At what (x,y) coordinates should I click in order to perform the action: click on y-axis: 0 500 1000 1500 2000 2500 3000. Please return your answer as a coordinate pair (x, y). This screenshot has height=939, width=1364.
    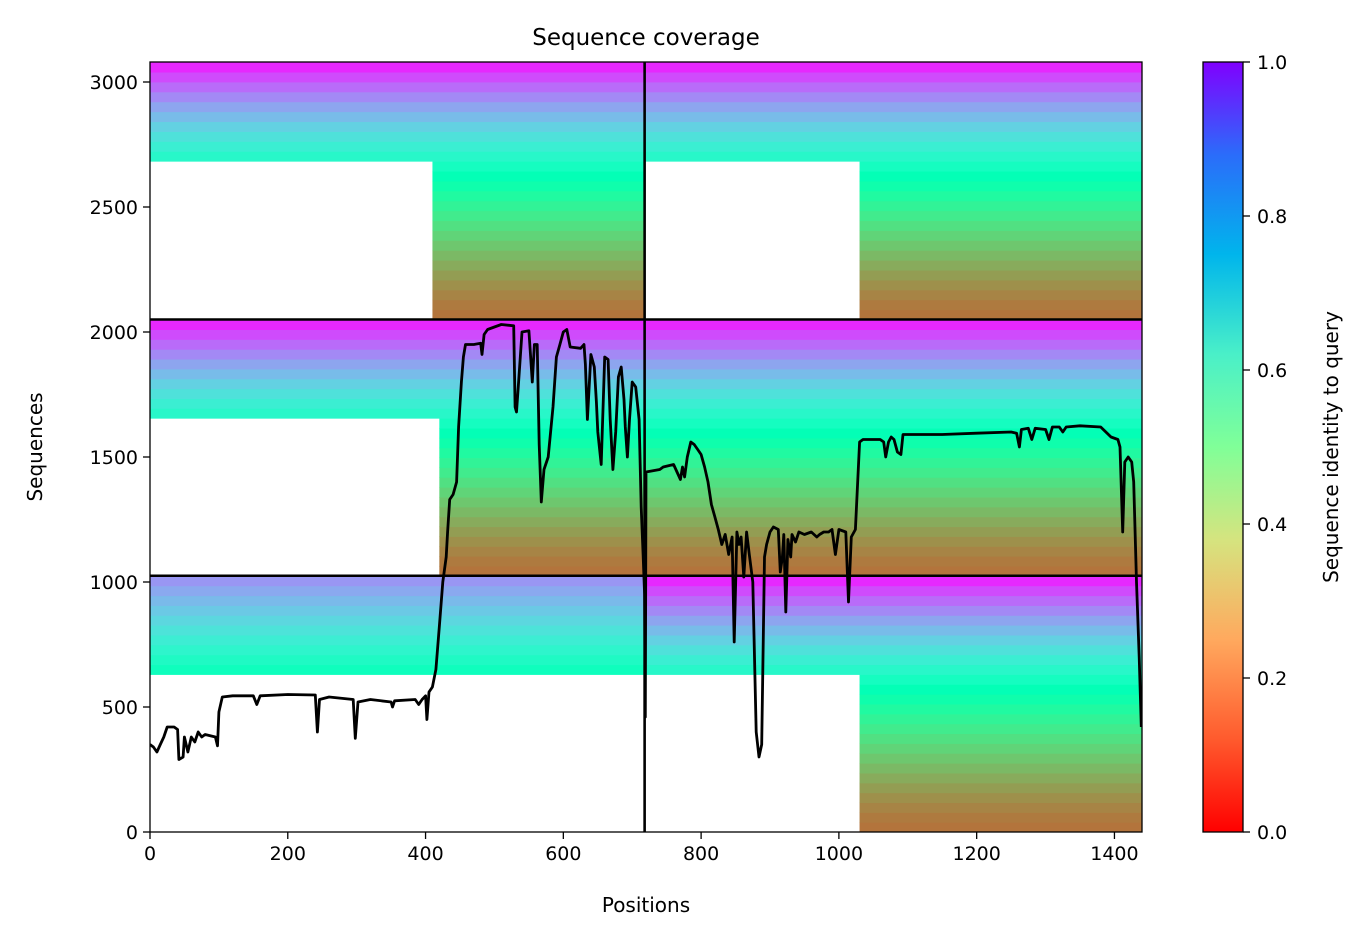
    Looking at the image, I should click on (120, 458).